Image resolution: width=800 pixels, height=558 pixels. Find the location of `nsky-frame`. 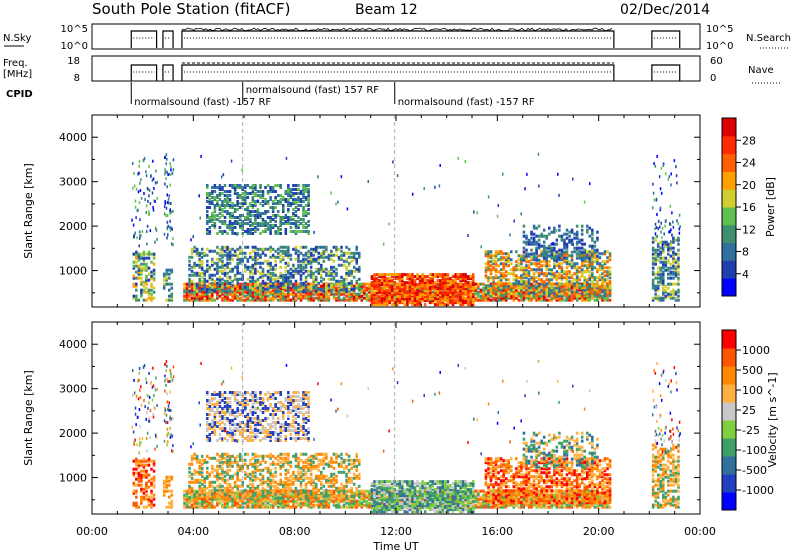

nsky-frame is located at coordinates (396, 36).